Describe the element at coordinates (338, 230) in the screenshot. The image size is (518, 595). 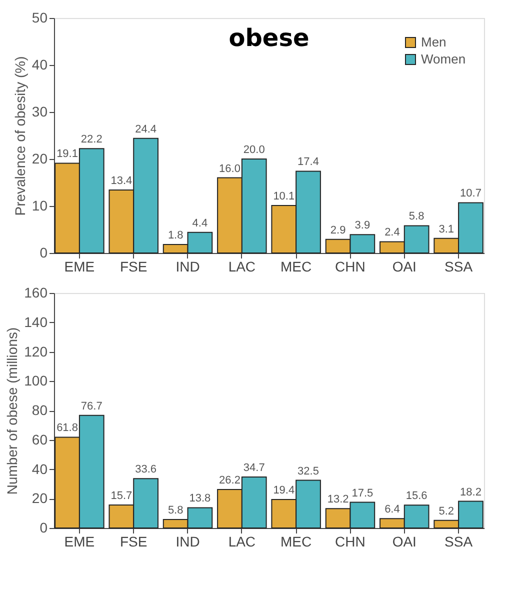
I see `data-label: 2.9` at that location.